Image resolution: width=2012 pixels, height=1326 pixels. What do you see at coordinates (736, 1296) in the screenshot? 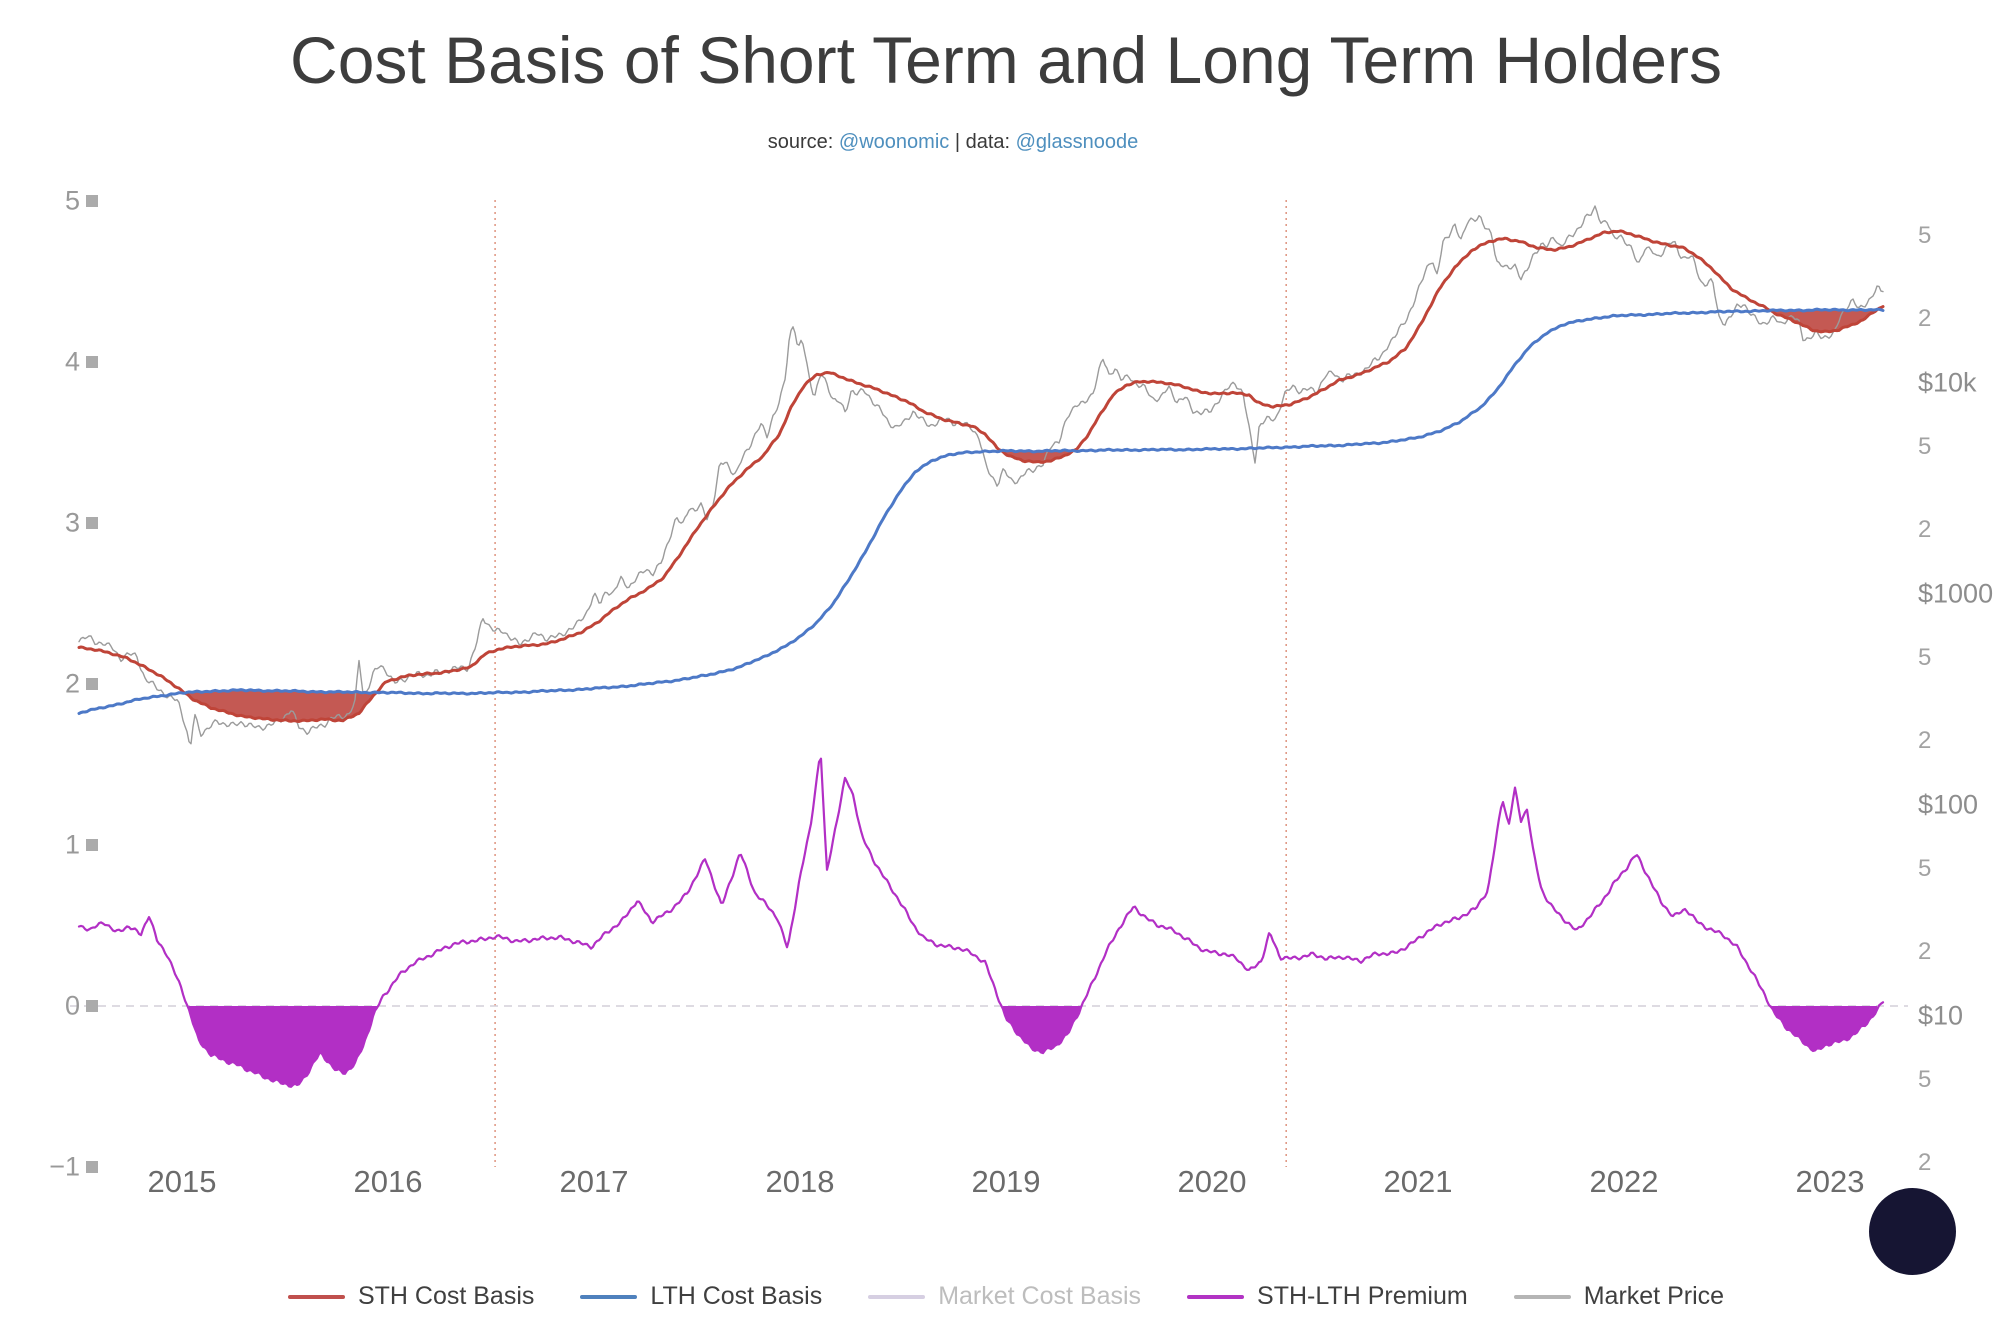
I see `legend-label: LTH Cost Basis` at bounding box center [736, 1296].